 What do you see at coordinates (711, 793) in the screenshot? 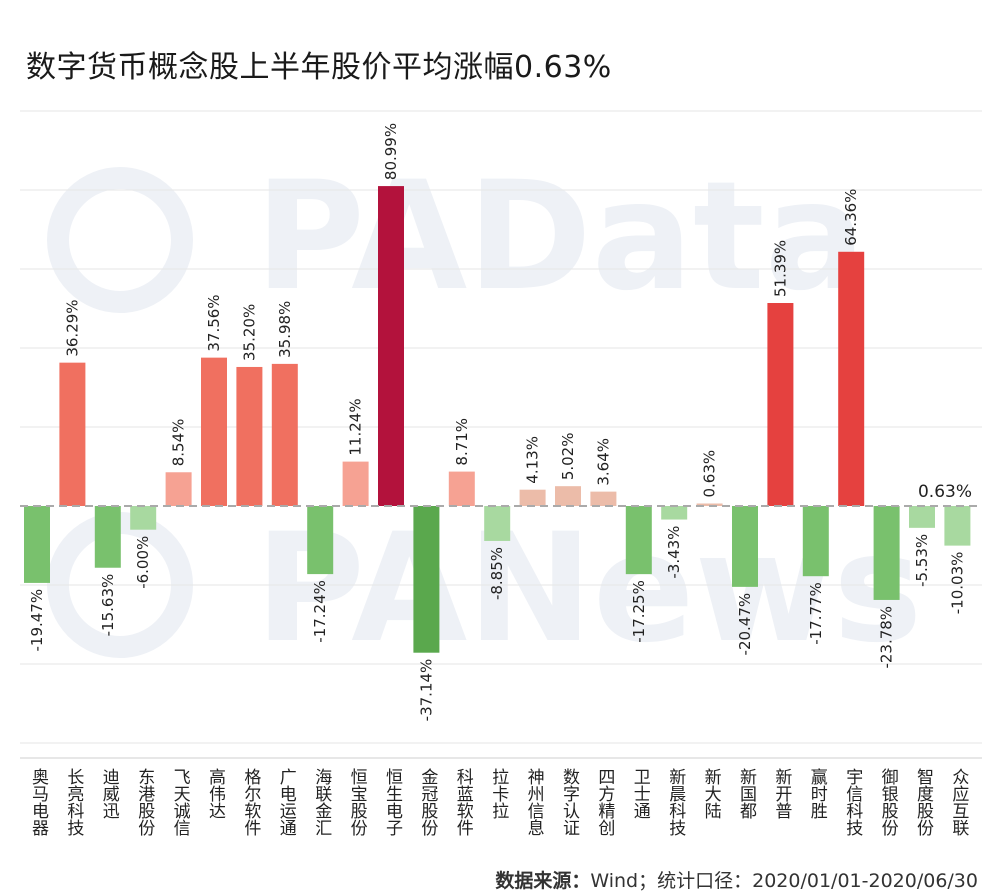
I see `category-label: 新大陆` at bounding box center [711, 793].